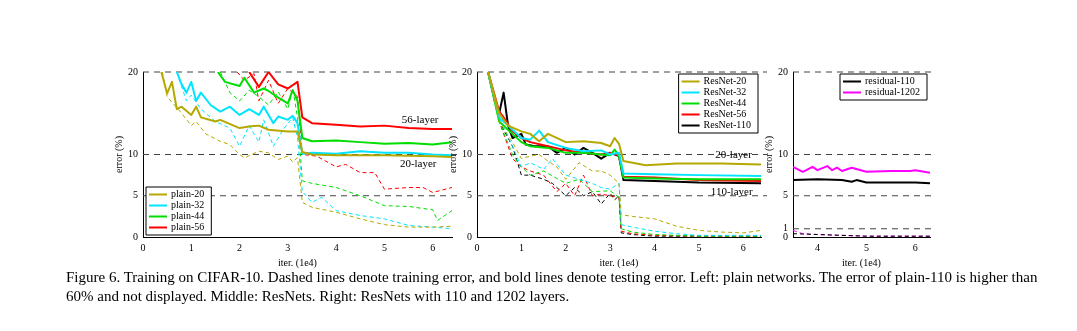 This screenshot has height=331, width=1077. Describe the element at coordinates (725, 92) in the screenshot. I see `legend-label: ResNet-32` at that location.